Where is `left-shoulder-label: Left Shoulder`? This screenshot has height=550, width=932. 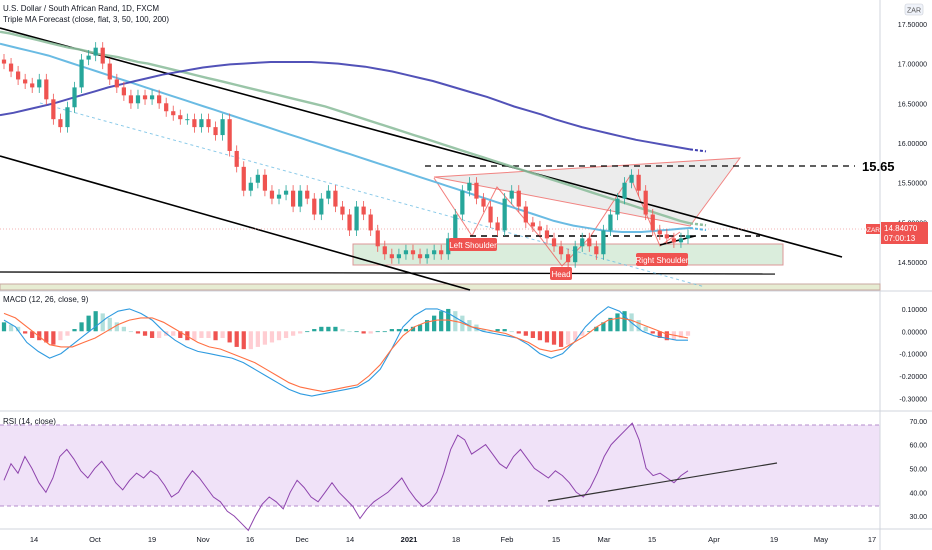
left-shoulder-label: Left Shoulder is located at coordinates (473, 245).